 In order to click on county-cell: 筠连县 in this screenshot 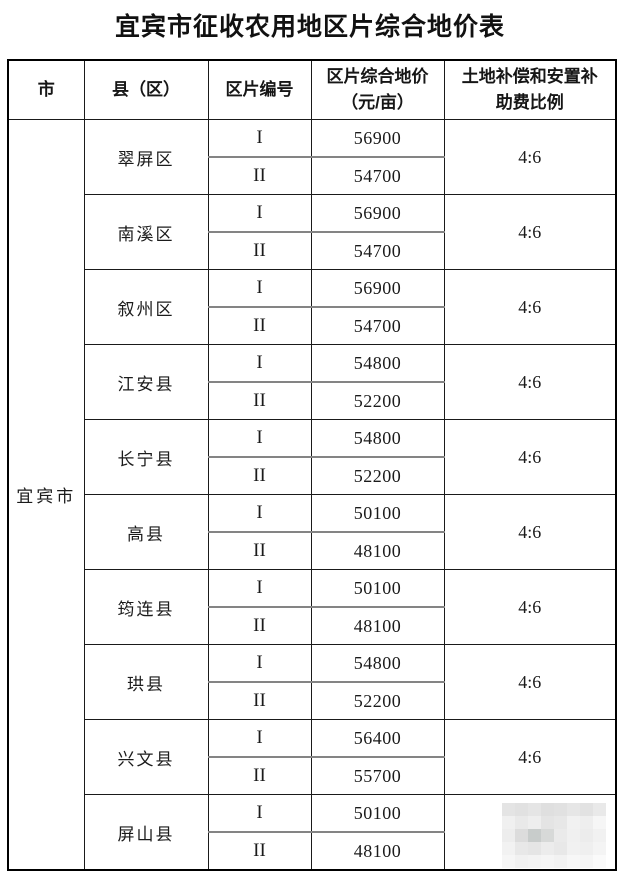, I will do `click(146, 607)`.